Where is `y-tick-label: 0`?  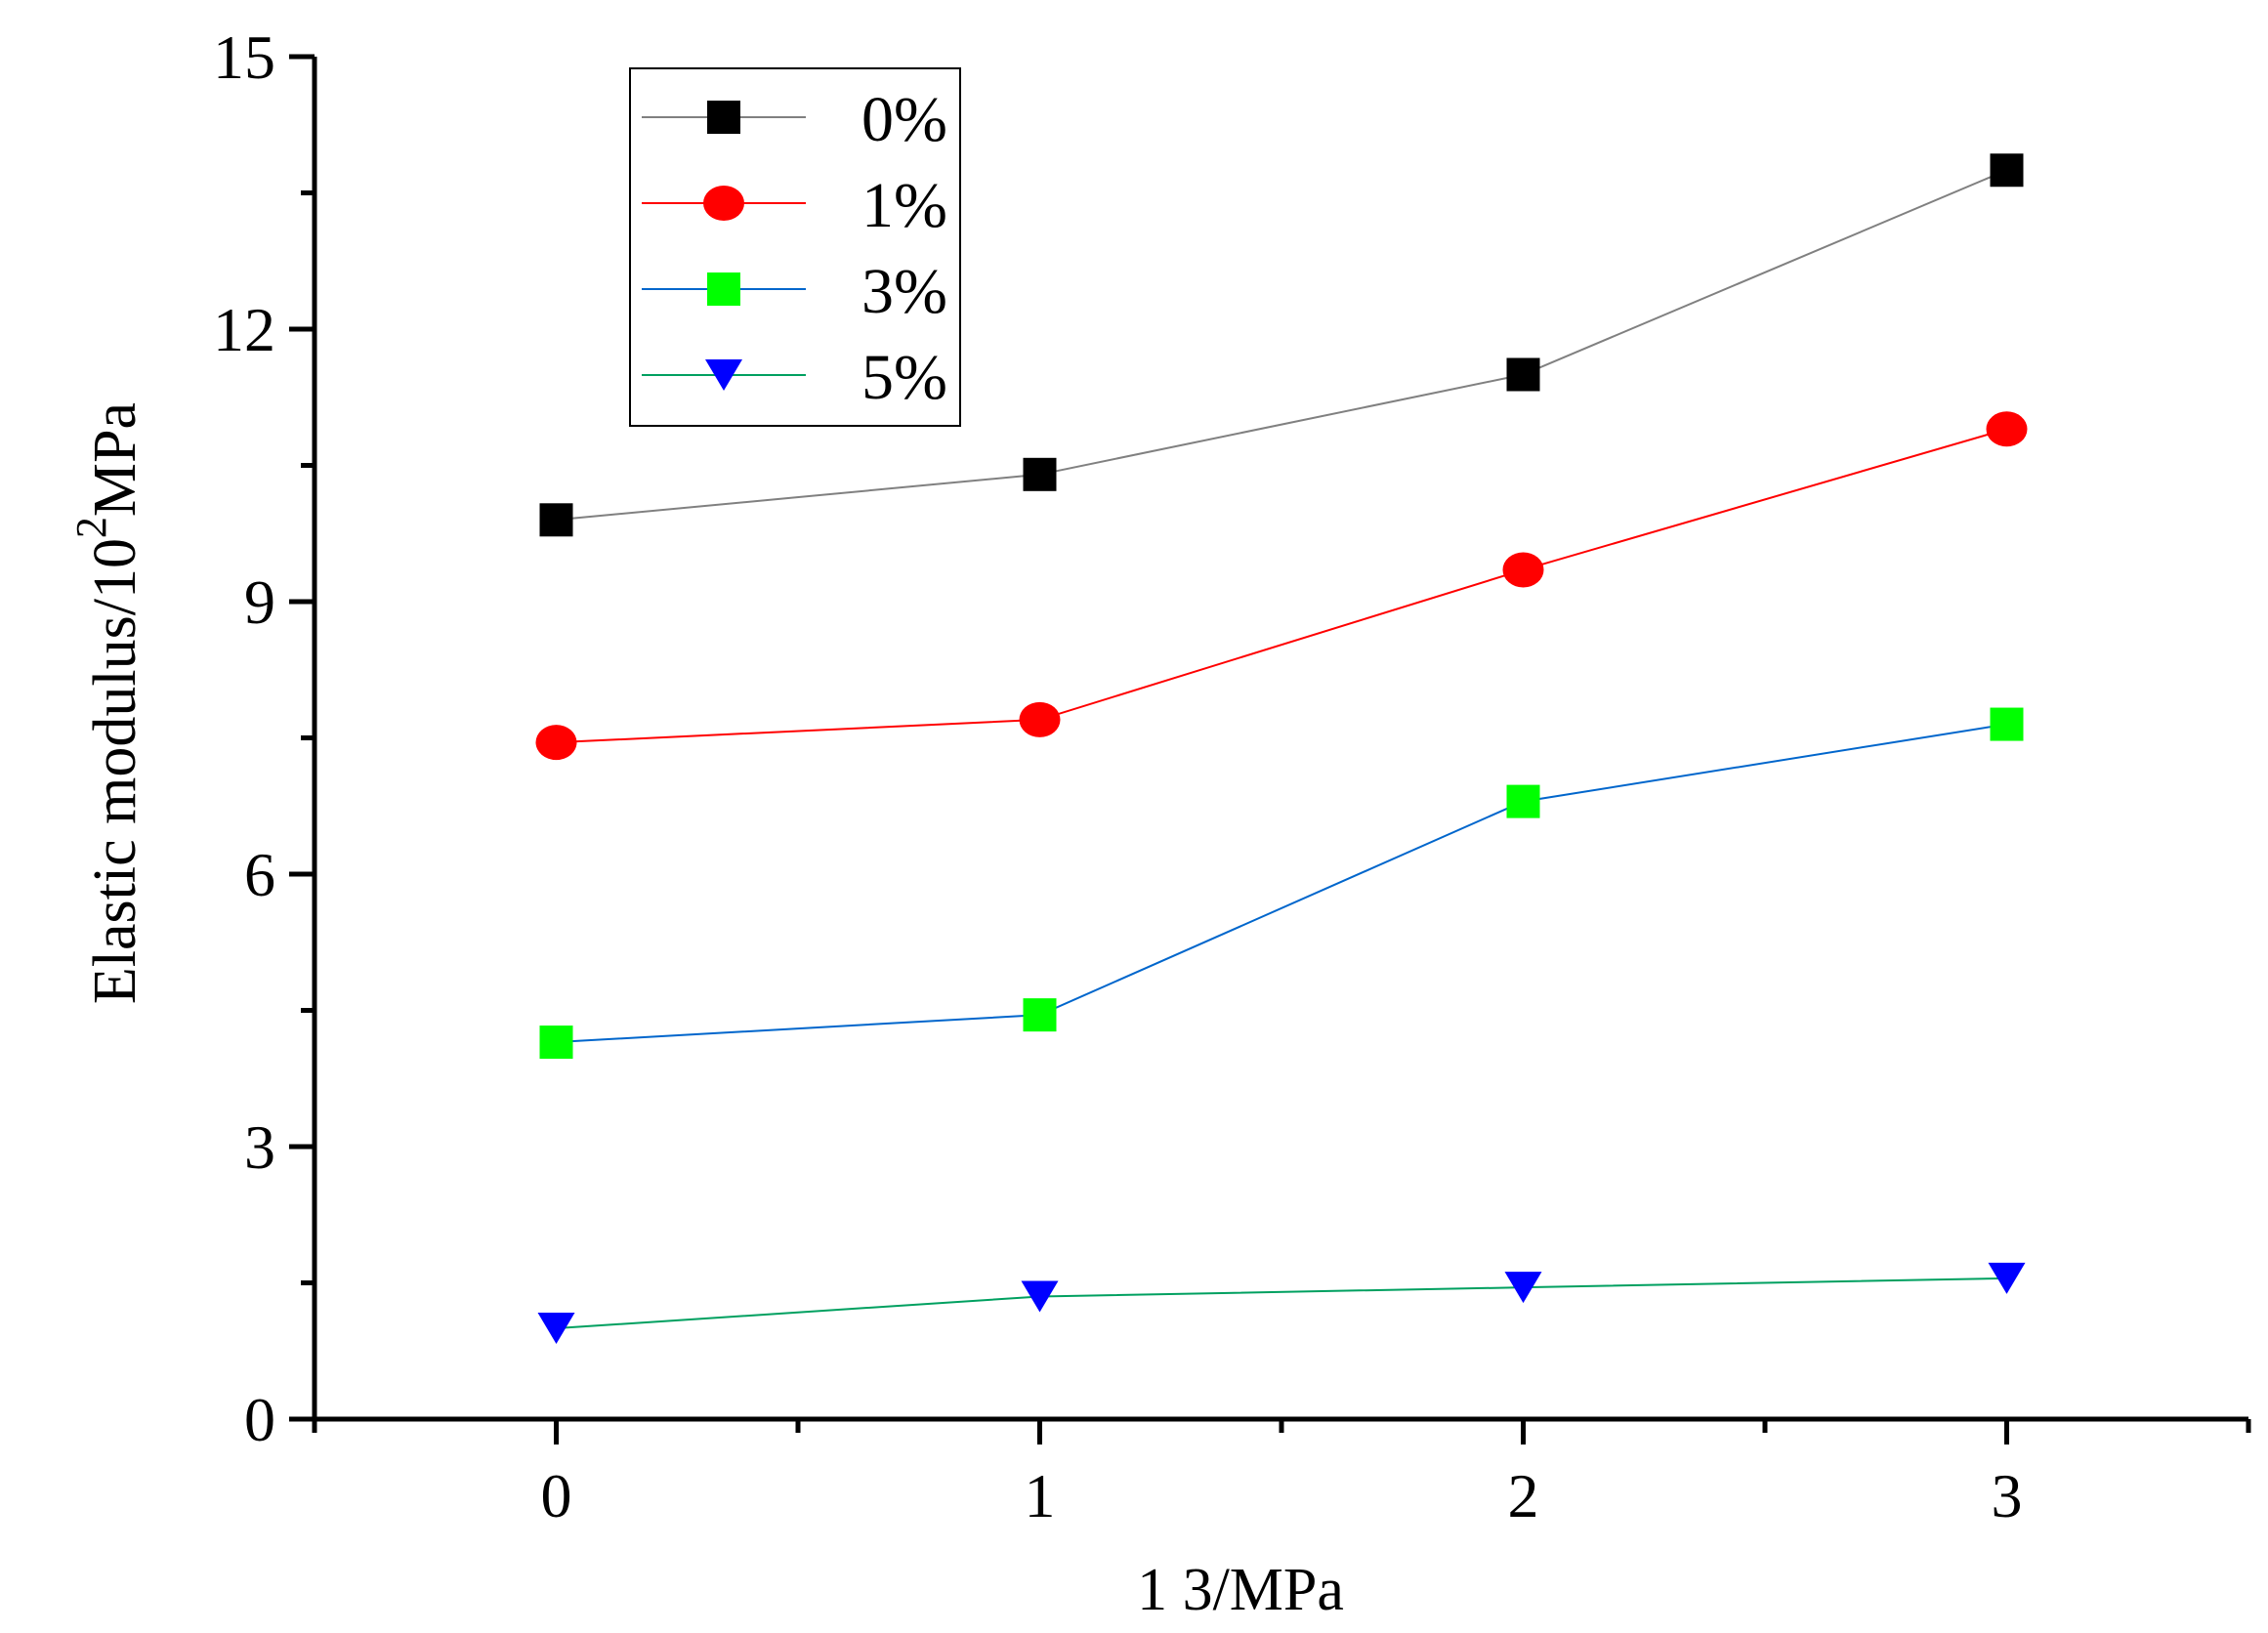 y-tick-label: 0 is located at coordinates (259, 1419).